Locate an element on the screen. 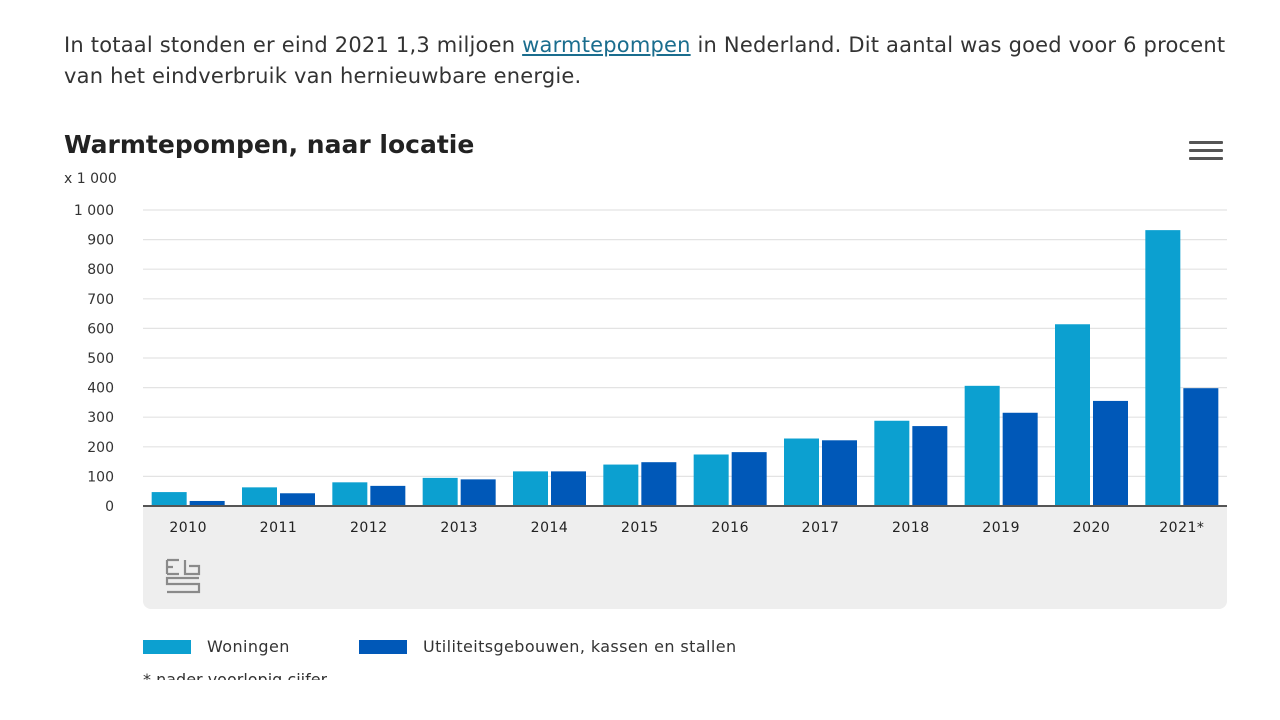  hamburger-menu-icon is located at coordinates (1206, 152).